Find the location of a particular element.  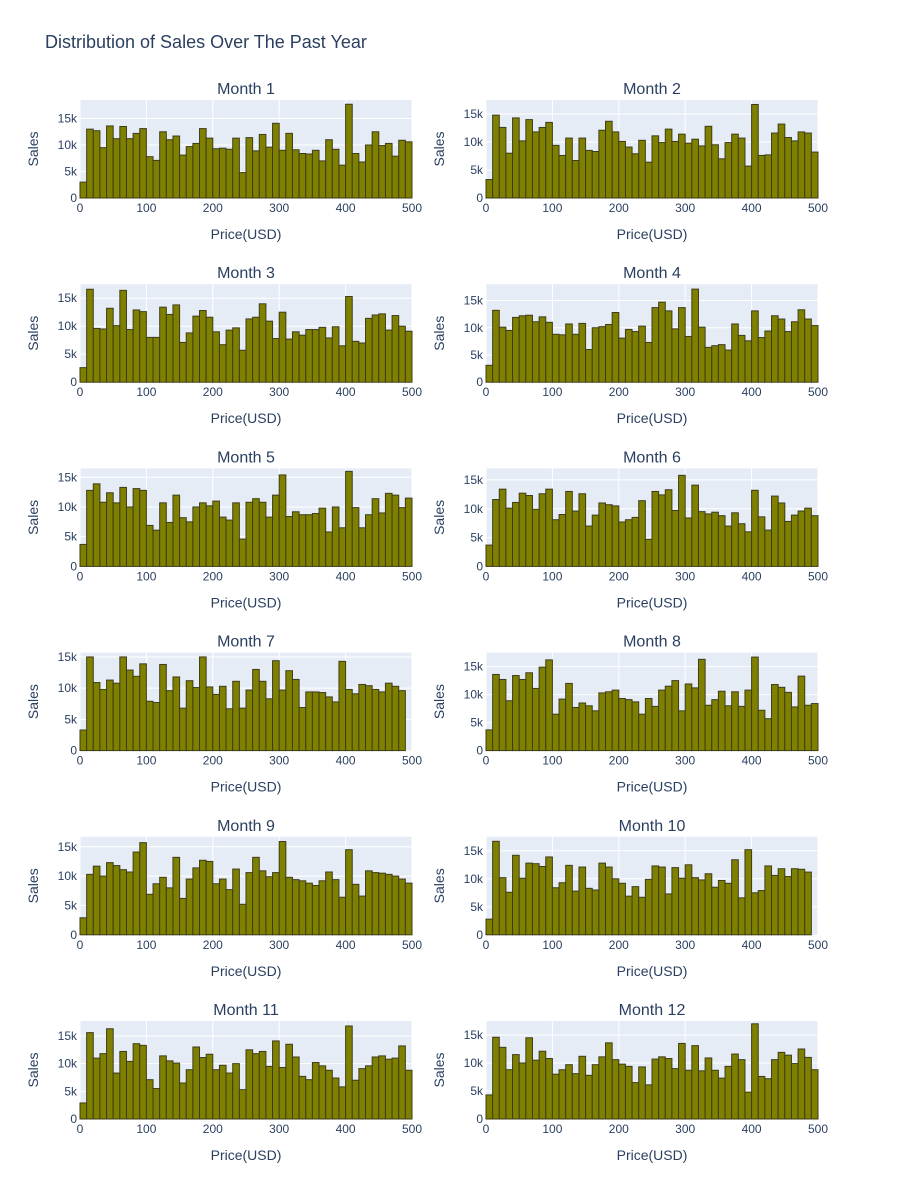

y-tick-label: 10k is located at coordinates (474, 1063).